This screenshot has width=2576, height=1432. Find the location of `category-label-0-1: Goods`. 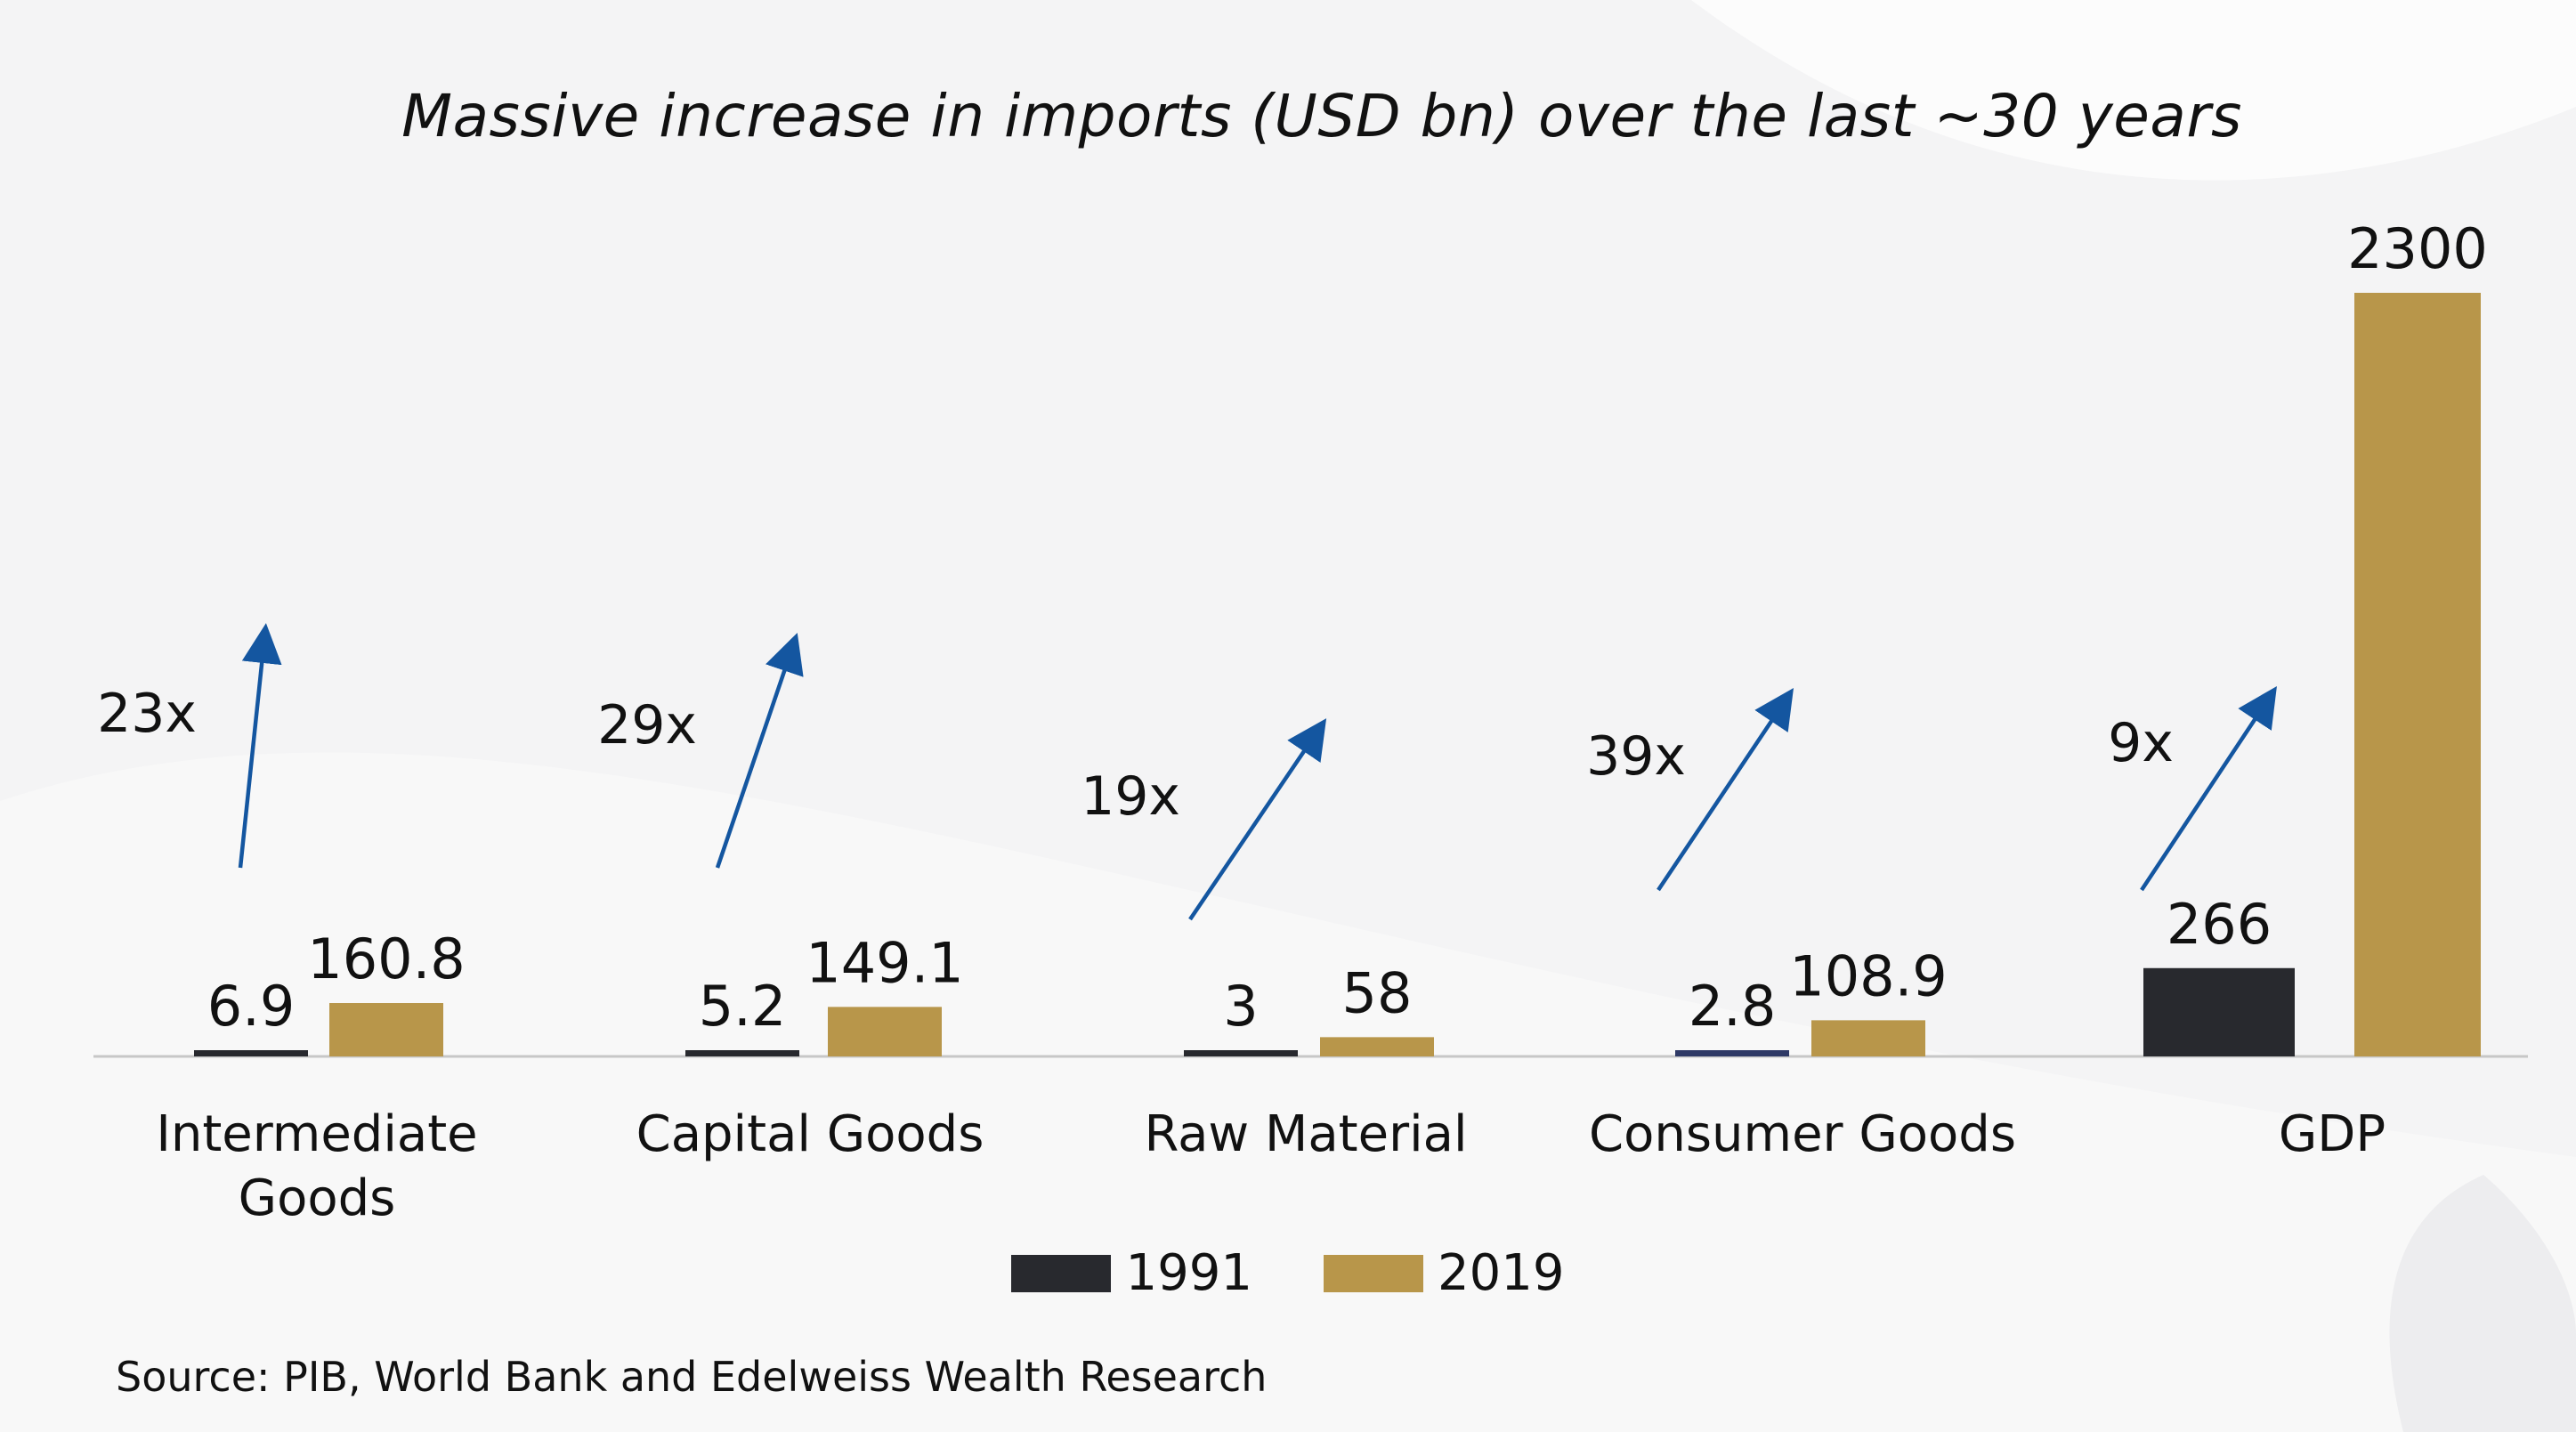

category-label-0-1: Goods is located at coordinates (317, 1198).